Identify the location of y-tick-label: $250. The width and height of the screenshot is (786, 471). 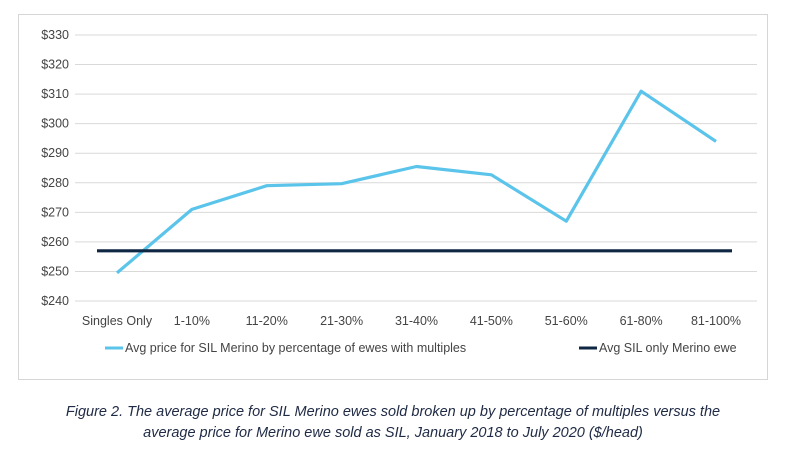
(55, 271).